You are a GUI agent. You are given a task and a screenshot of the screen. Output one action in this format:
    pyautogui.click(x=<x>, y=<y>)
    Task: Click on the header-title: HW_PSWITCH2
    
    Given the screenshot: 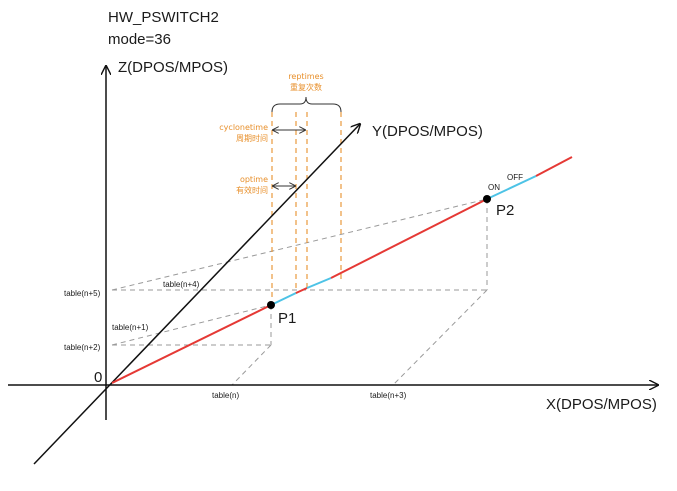 What is the action you would take?
    pyautogui.click(x=163, y=17)
    